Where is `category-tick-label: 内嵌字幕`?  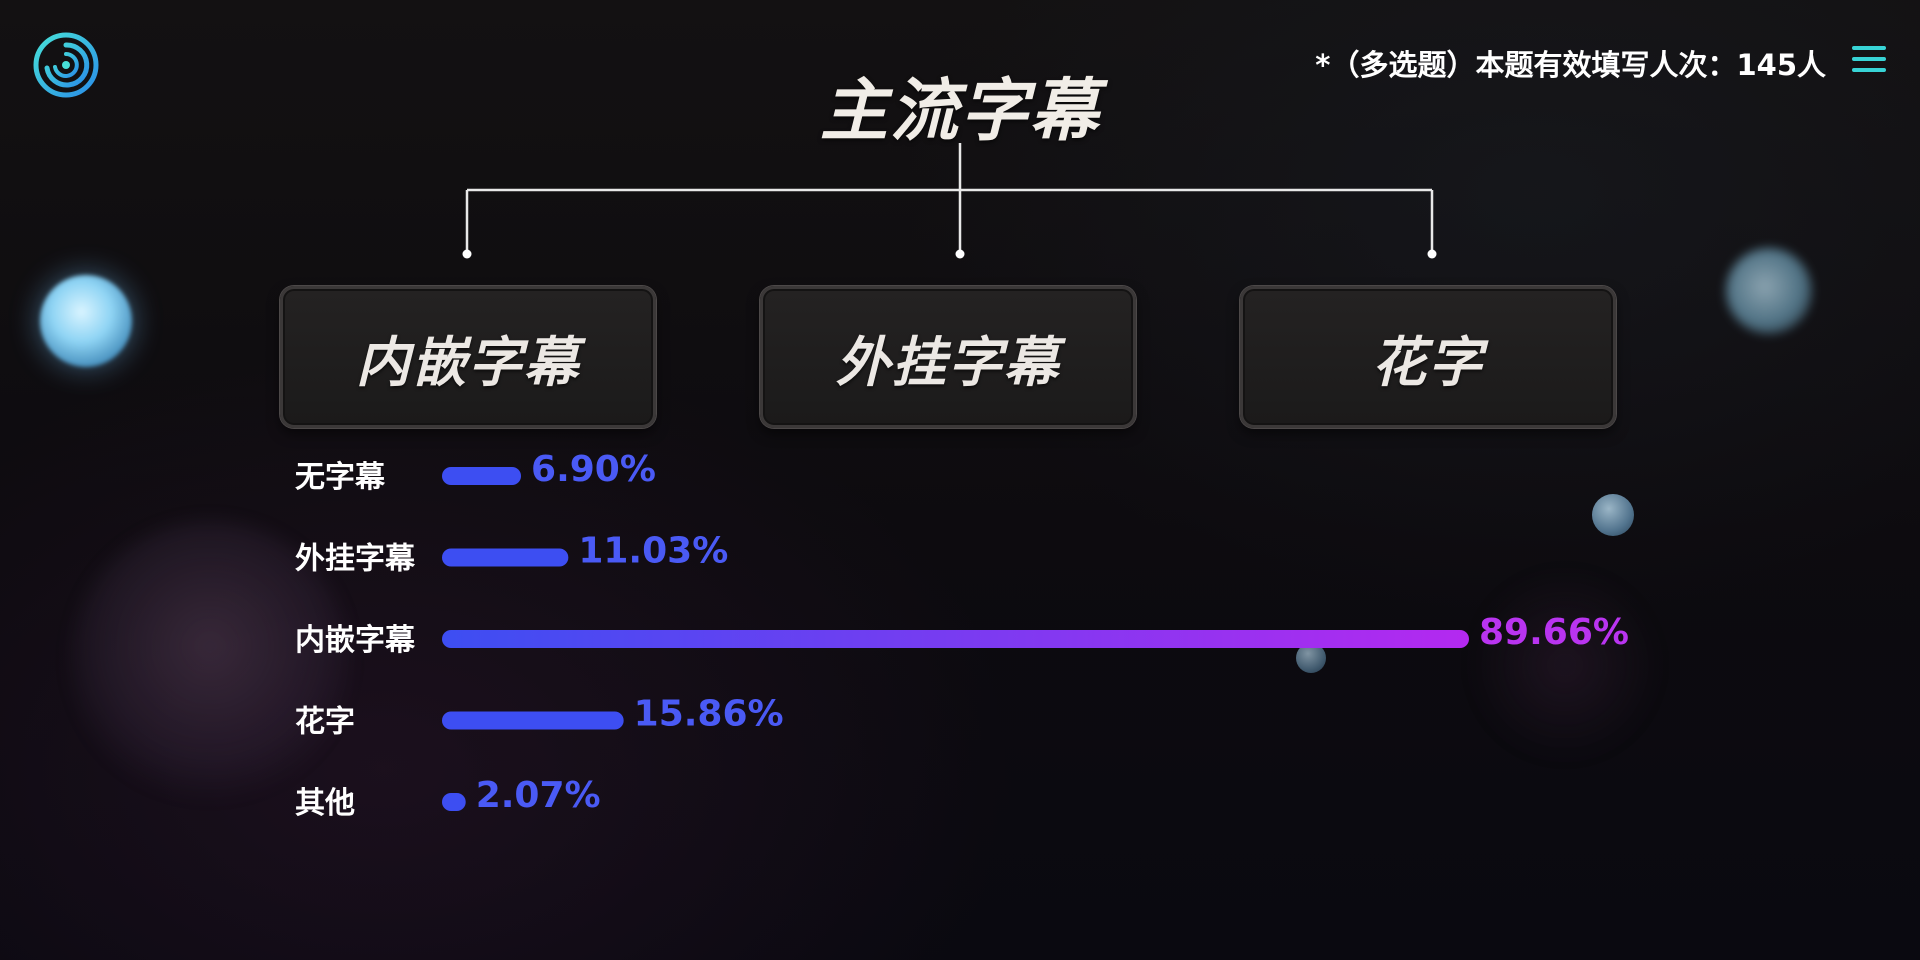
category-tick-label: 内嵌字幕 is located at coordinates (355, 640).